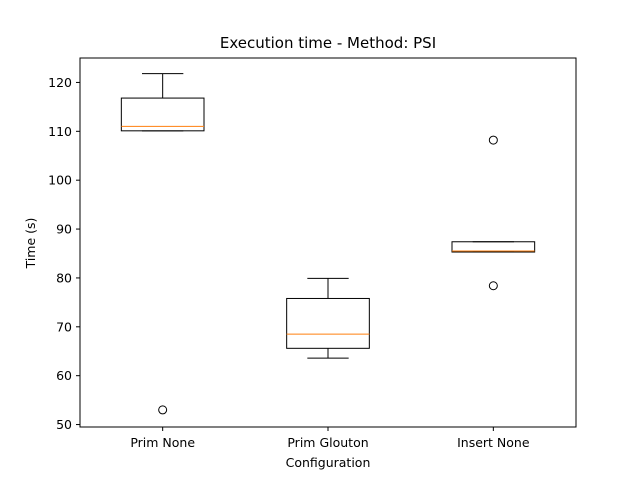 This screenshot has height=480, width=640. I want to click on x-axis-label: Configuration, so click(328, 462).